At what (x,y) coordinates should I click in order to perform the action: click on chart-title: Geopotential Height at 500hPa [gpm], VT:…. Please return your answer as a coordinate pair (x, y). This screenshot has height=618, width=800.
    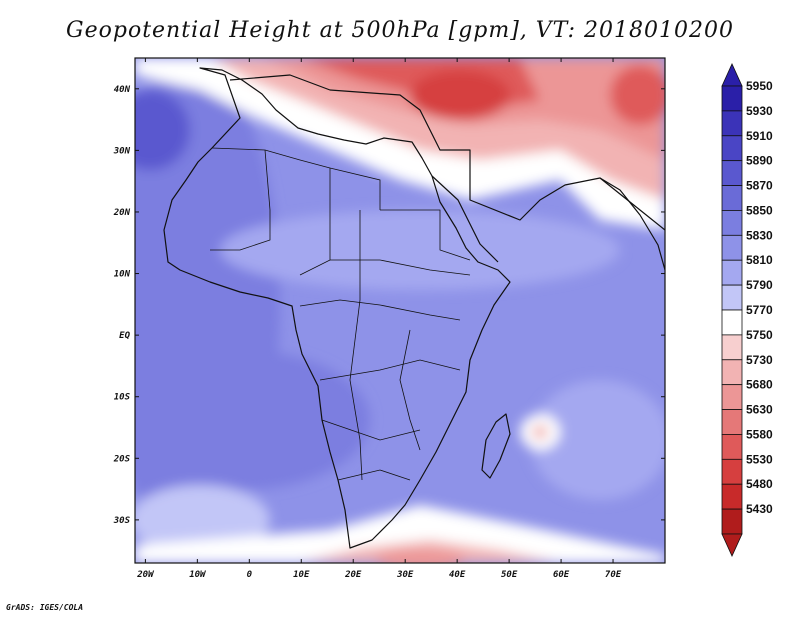
    Looking at the image, I should click on (400, 30).